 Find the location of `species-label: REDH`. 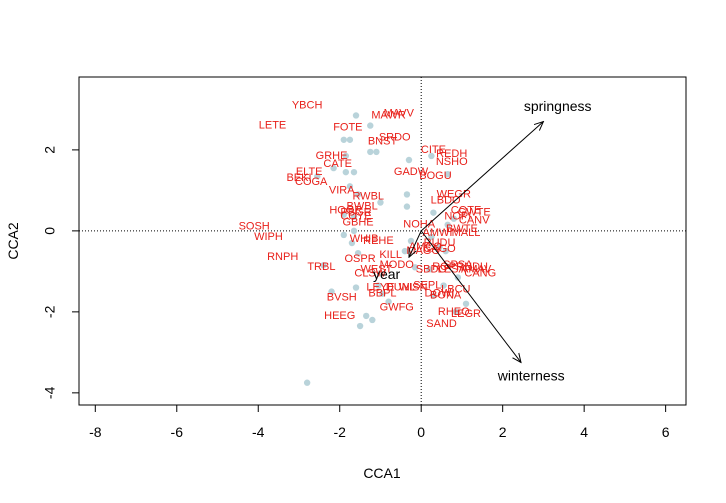

species-label: REDH is located at coordinates (451, 154).